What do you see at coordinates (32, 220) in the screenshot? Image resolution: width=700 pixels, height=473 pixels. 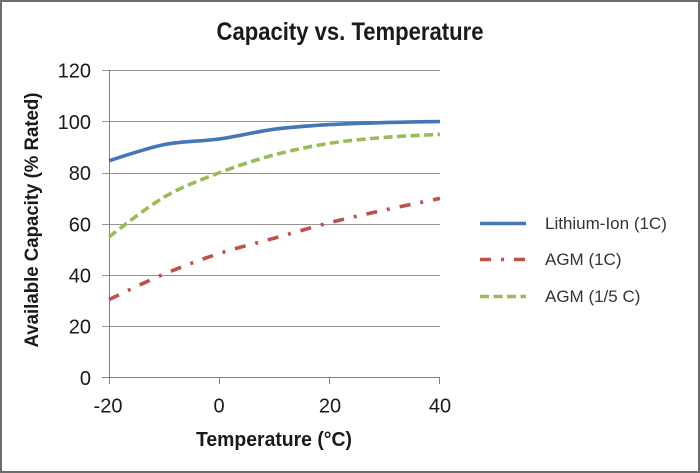 I see `svg-text: Available Capacity (% Rated)` at bounding box center [32, 220].